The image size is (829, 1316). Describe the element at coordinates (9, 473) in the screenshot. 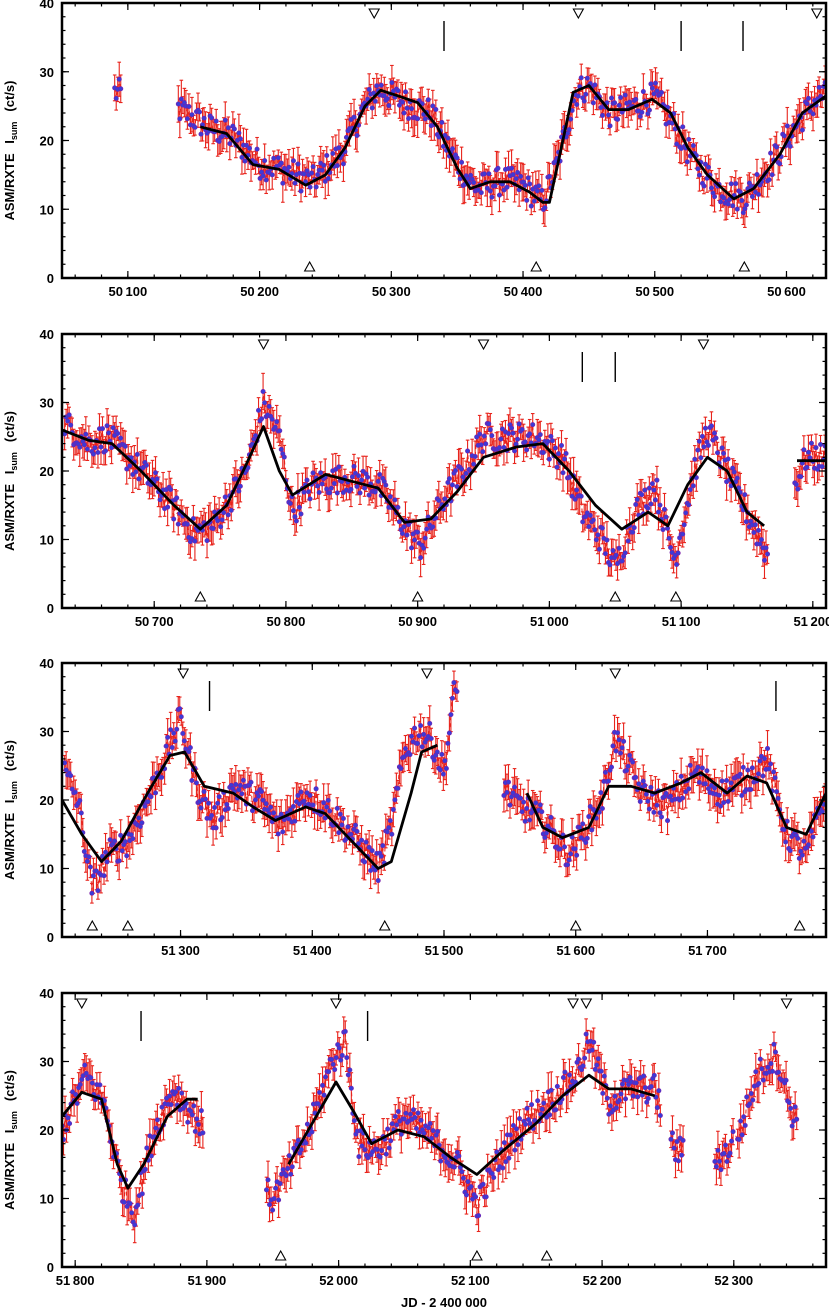

I see `y-axis-label-symbol: I` at that location.